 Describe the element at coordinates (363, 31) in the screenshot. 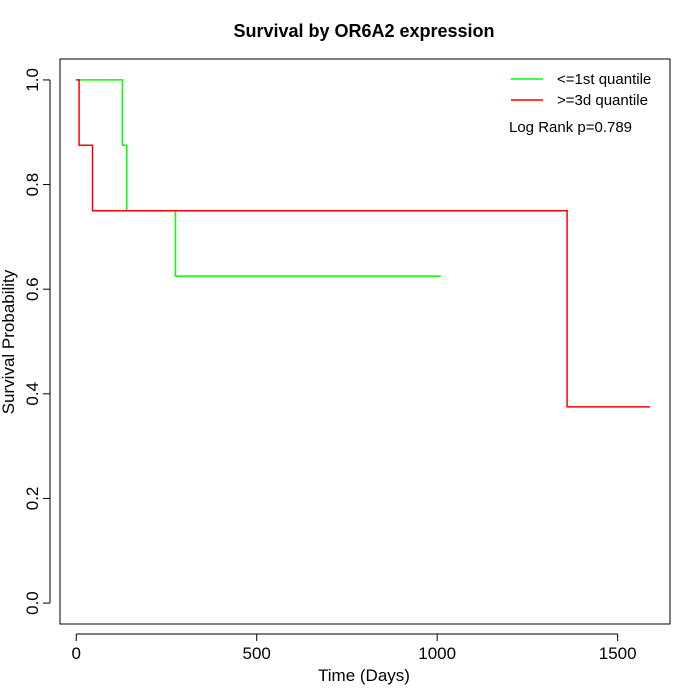

I see `chart-title: Survival by OR6A2 expression` at that location.